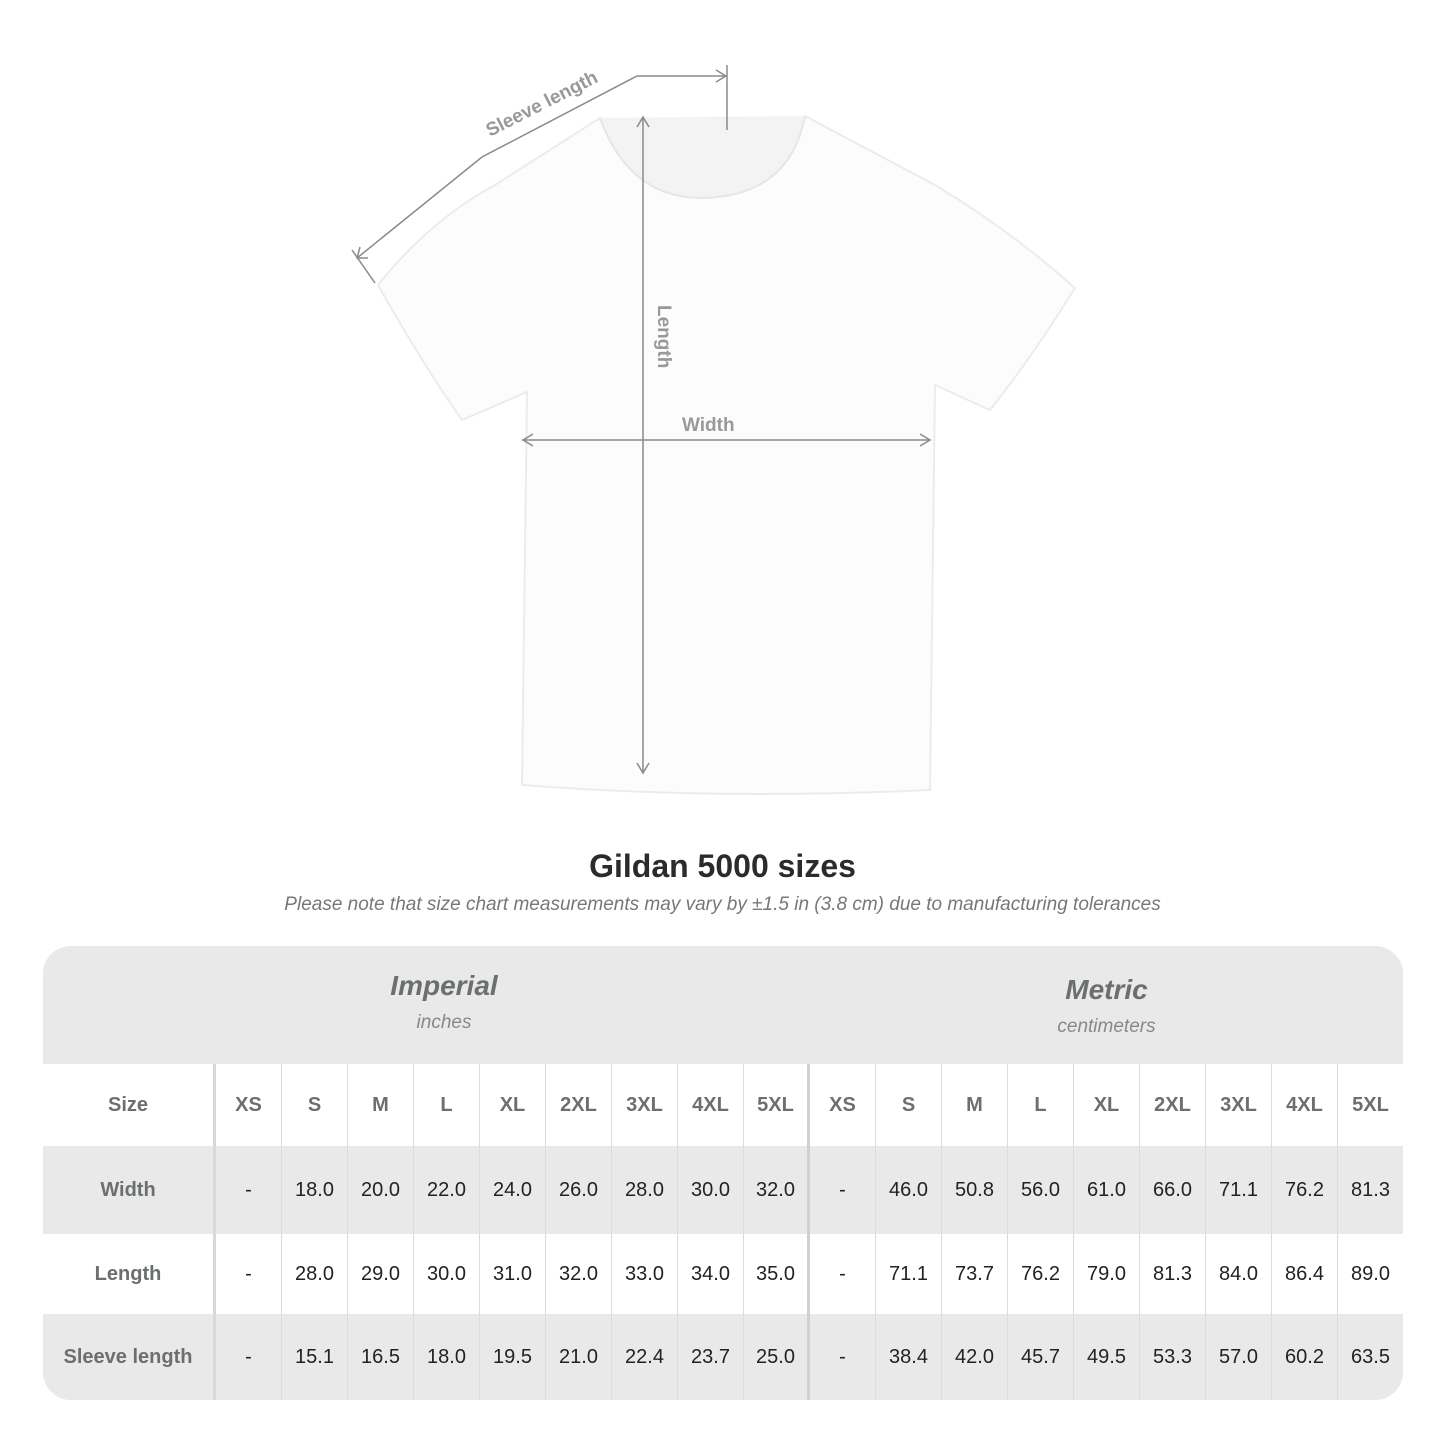 Image resolution: width=1445 pixels, height=1445 pixels. Describe the element at coordinates (1173, 1190) in the screenshot. I see `metric-value-cell: 66.0` at that location.